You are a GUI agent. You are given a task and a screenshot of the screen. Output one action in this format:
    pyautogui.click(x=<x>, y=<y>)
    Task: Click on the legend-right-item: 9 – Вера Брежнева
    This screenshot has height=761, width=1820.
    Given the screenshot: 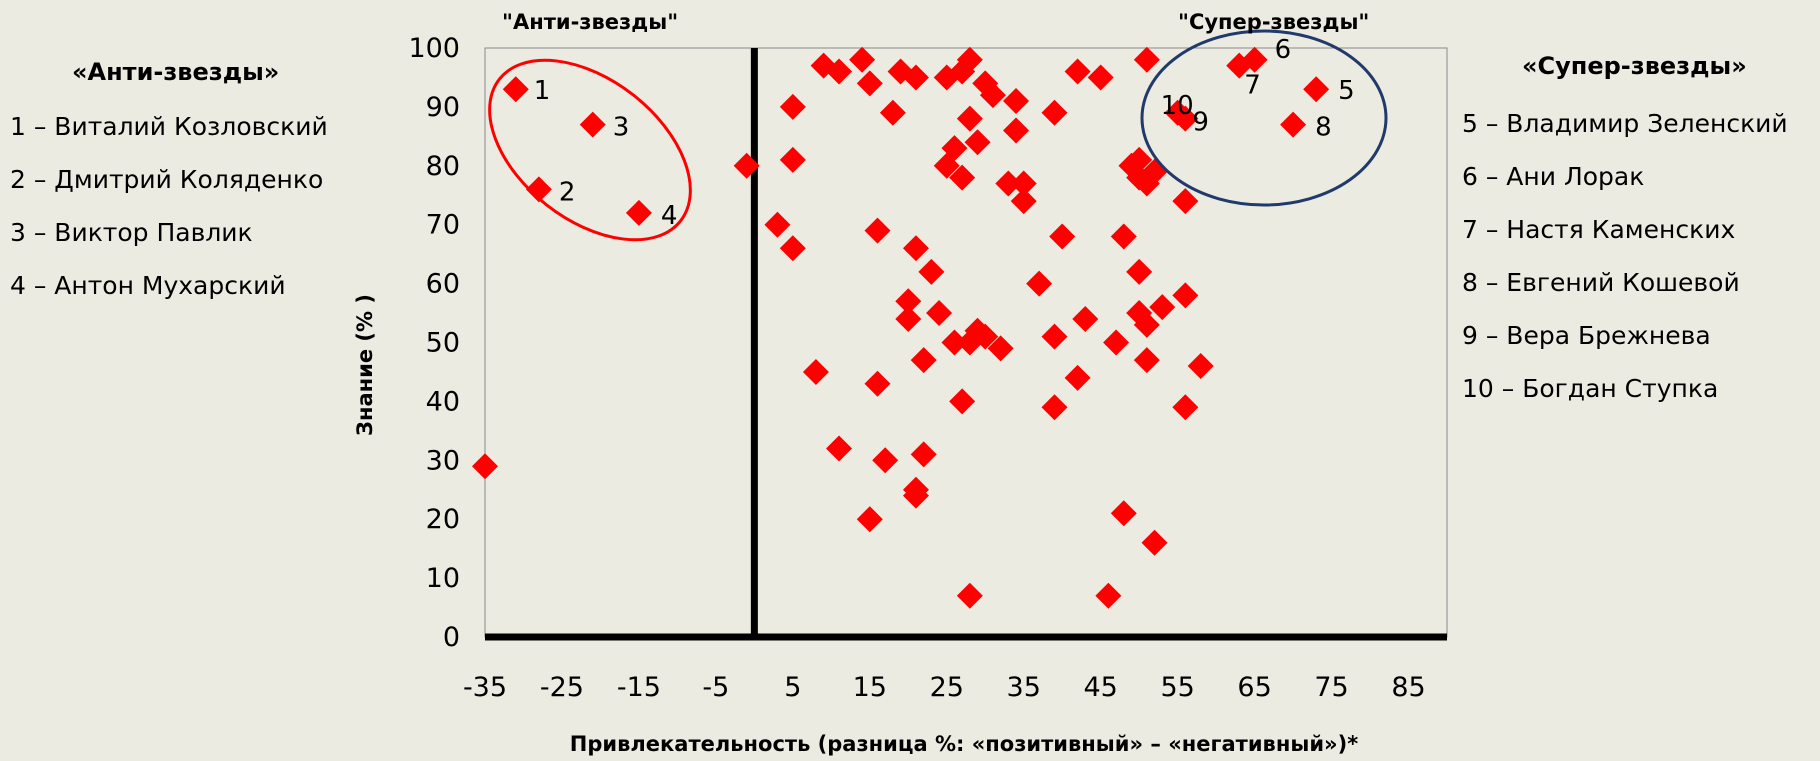 What is the action you would take?
    pyautogui.click(x=1586, y=335)
    